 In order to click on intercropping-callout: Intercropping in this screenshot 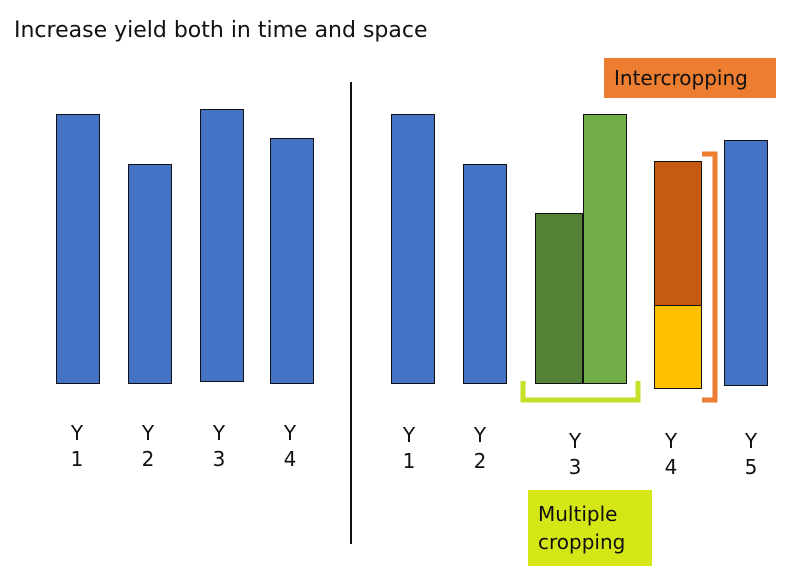, I will do `click(690, 78)`.